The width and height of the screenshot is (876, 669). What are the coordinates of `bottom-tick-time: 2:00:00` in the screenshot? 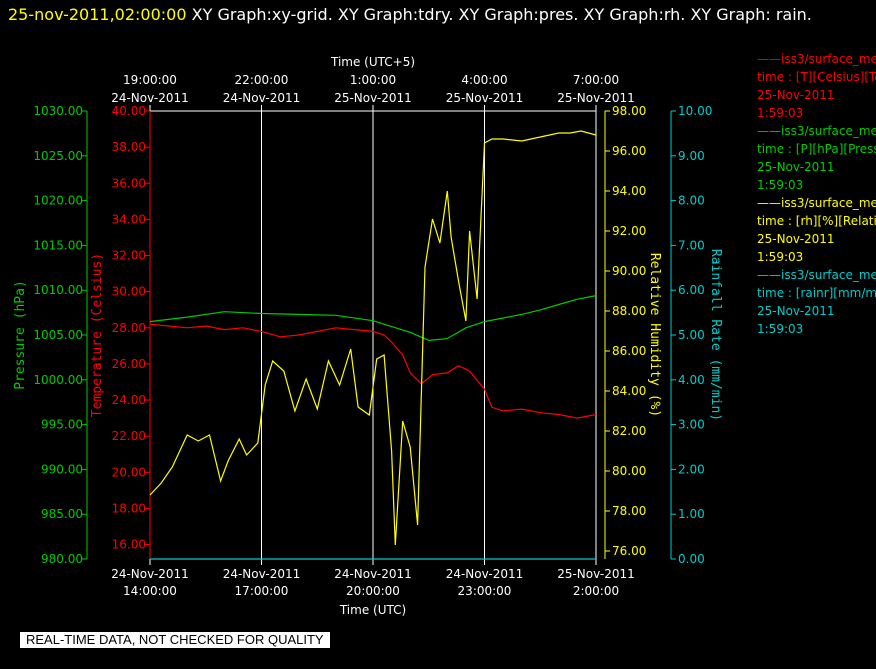 It's located at (596, 591).